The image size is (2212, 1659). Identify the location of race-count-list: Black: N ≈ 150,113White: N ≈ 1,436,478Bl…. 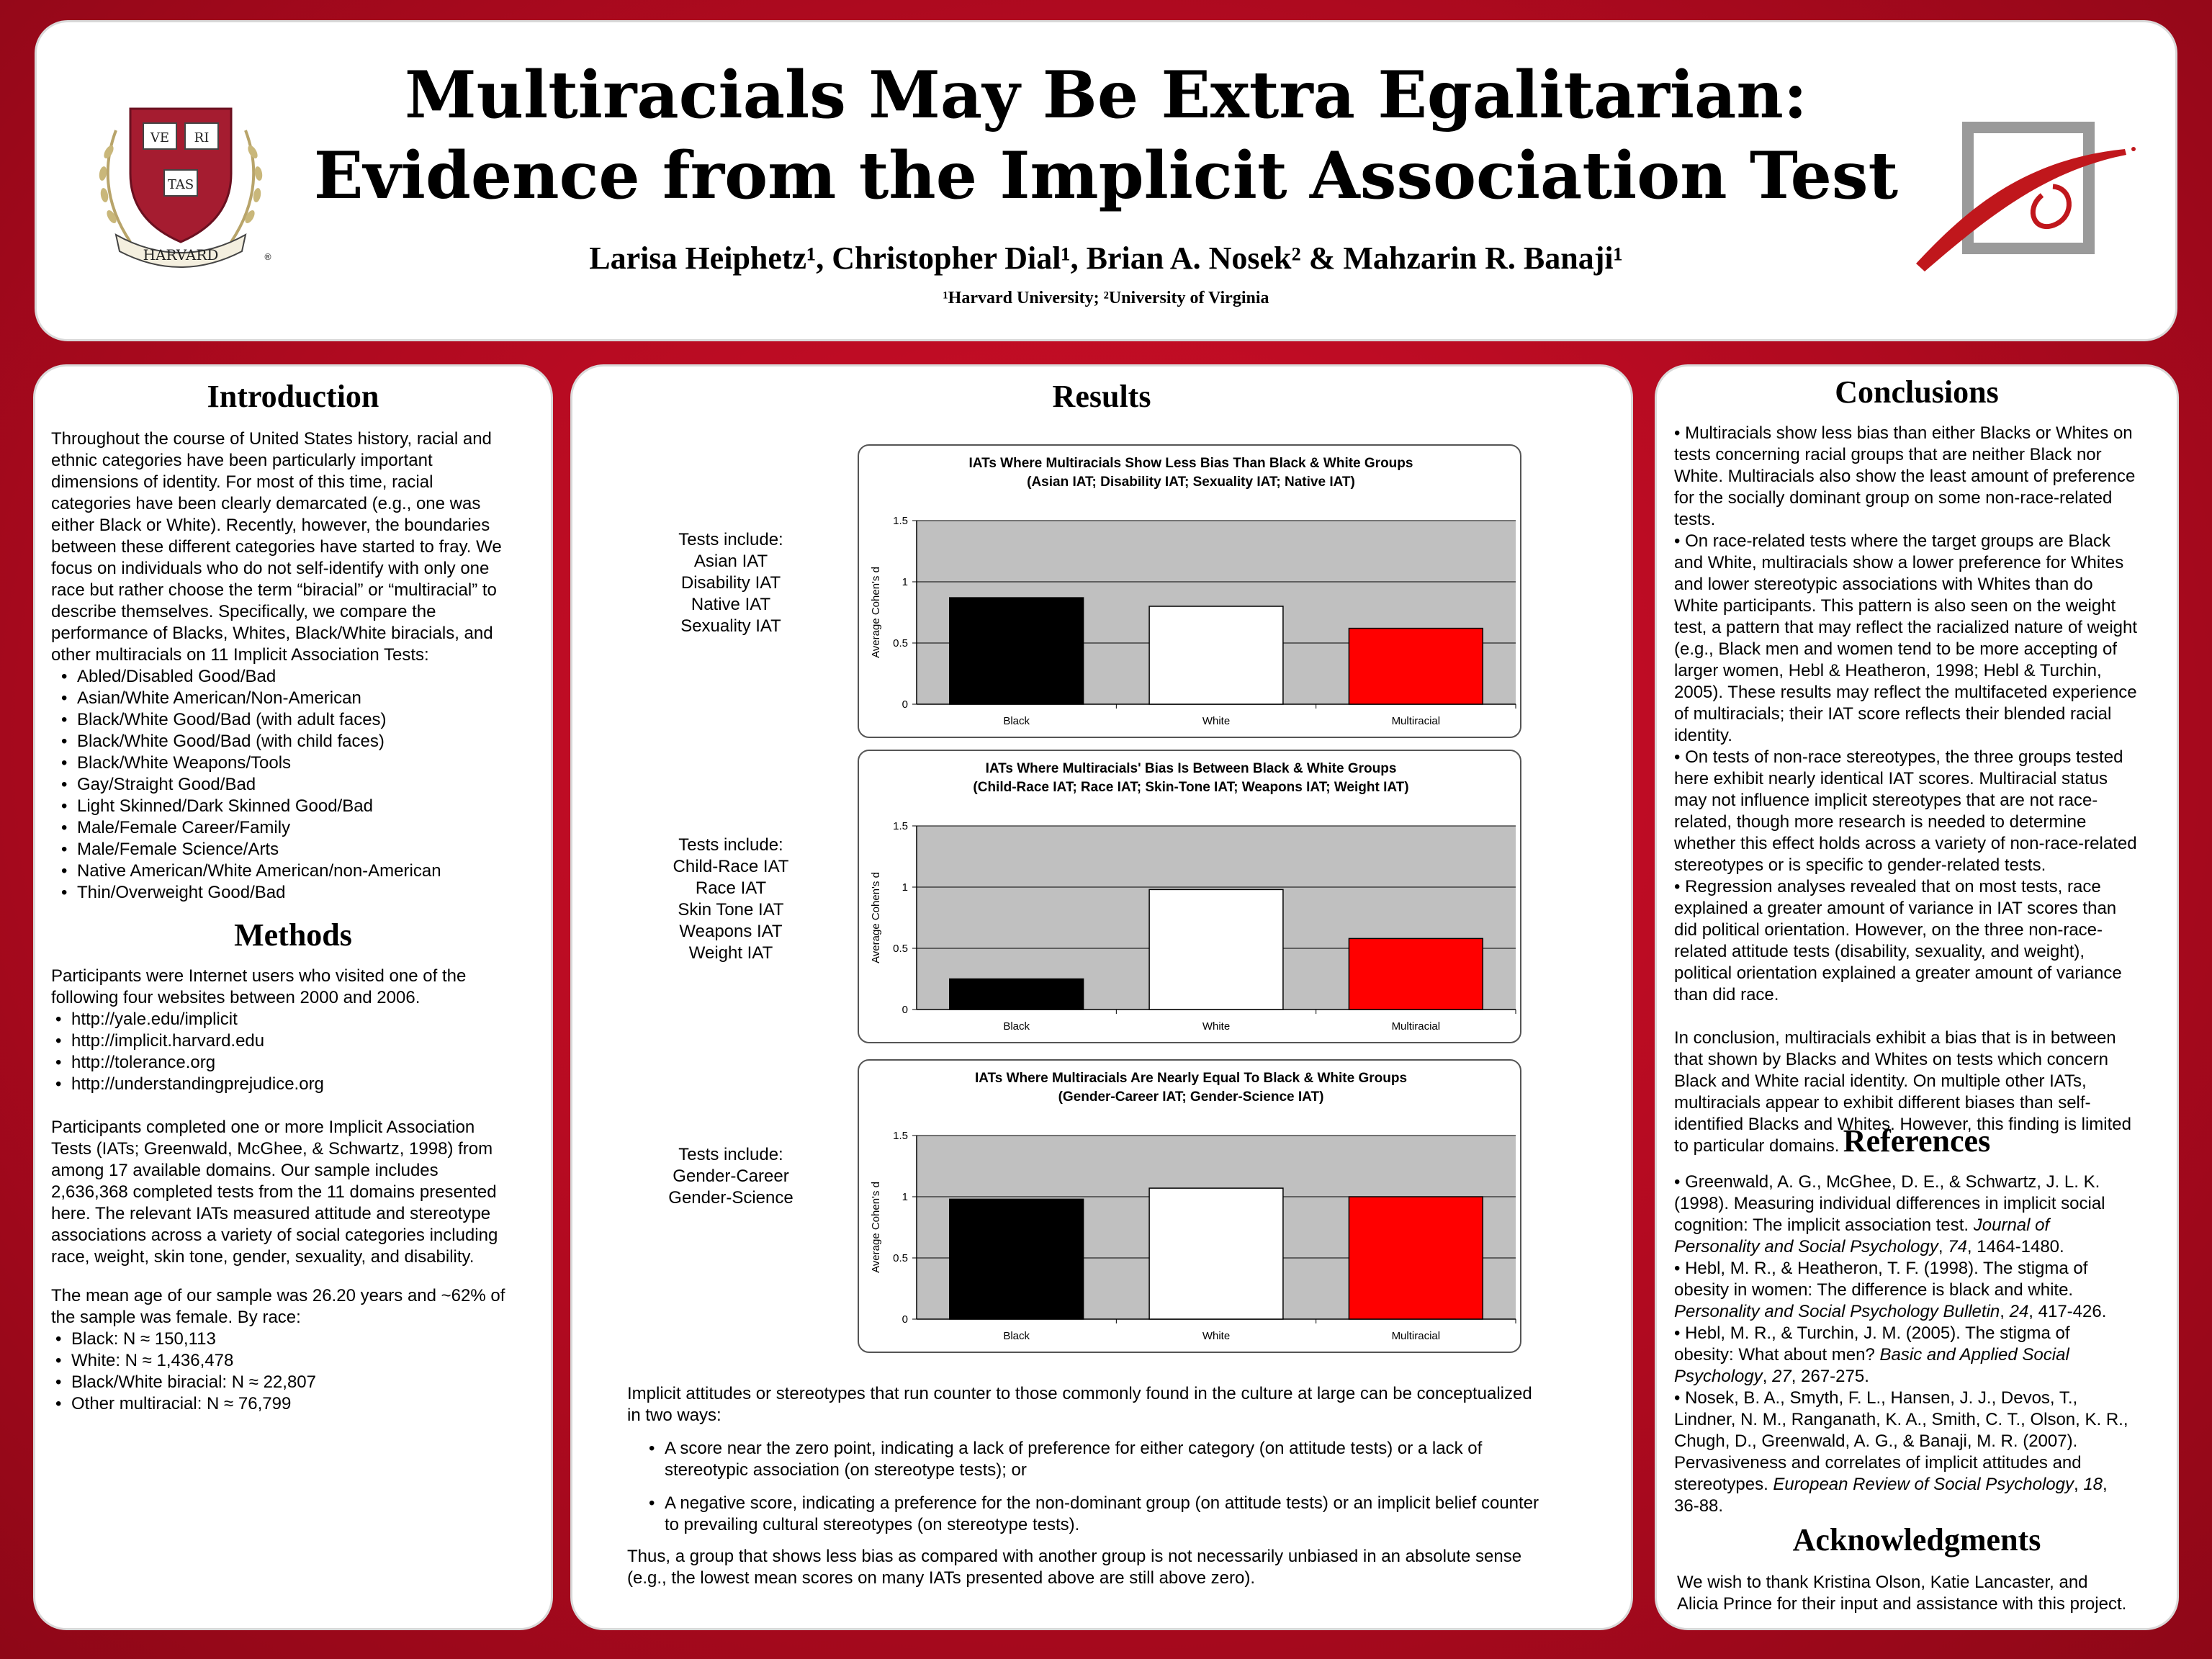
(186, 1371).